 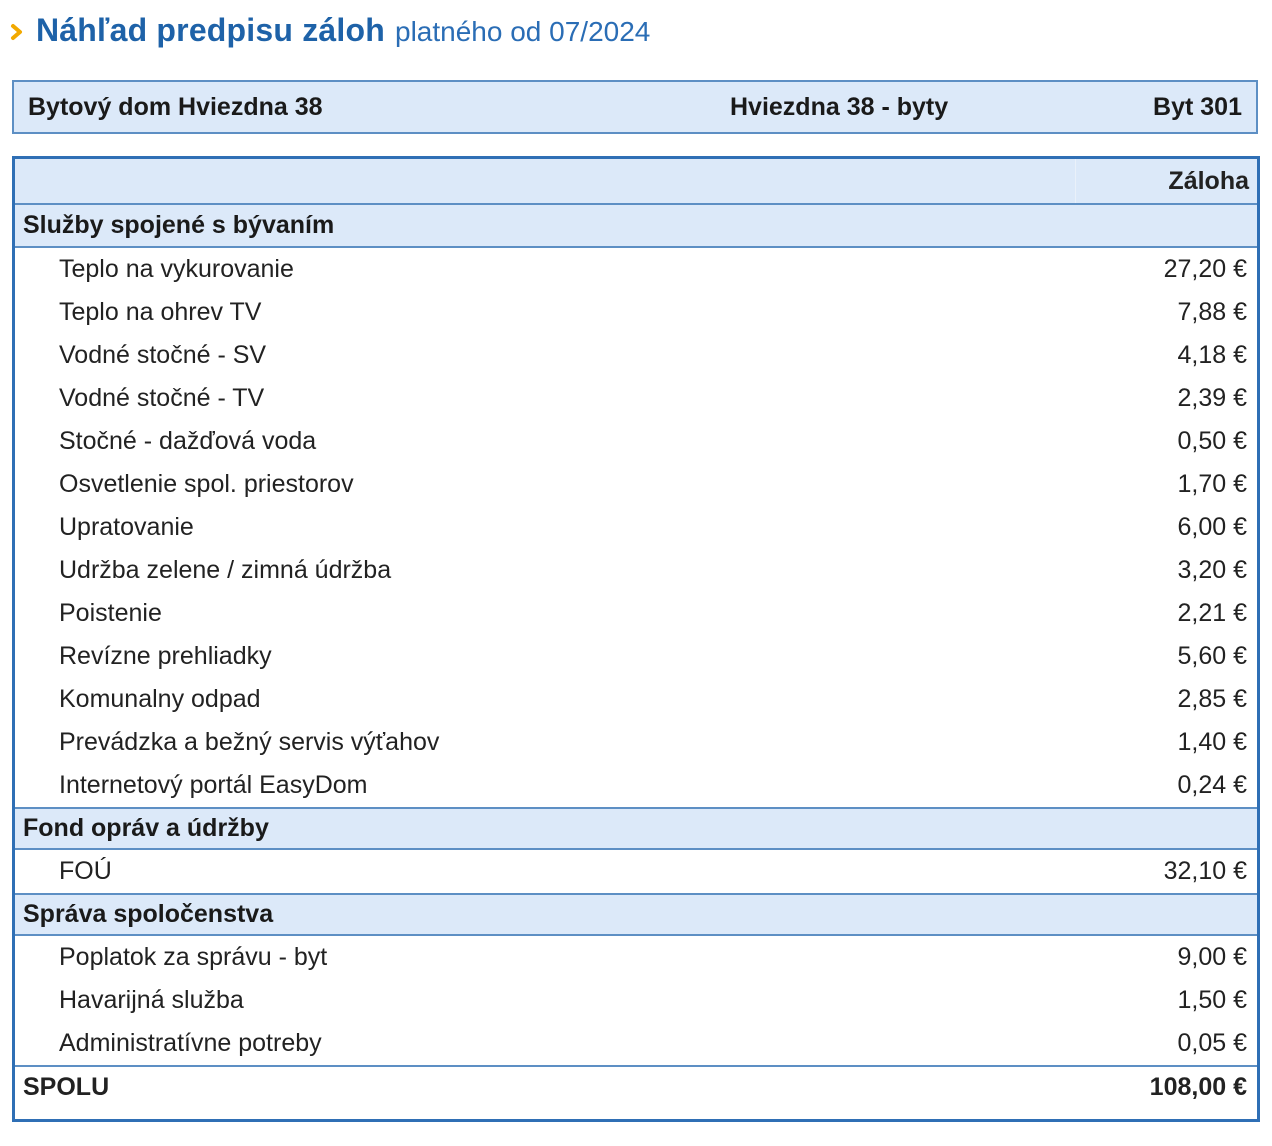 I want to click on item-value: 3,20 €, so click(x=1212, y=570).